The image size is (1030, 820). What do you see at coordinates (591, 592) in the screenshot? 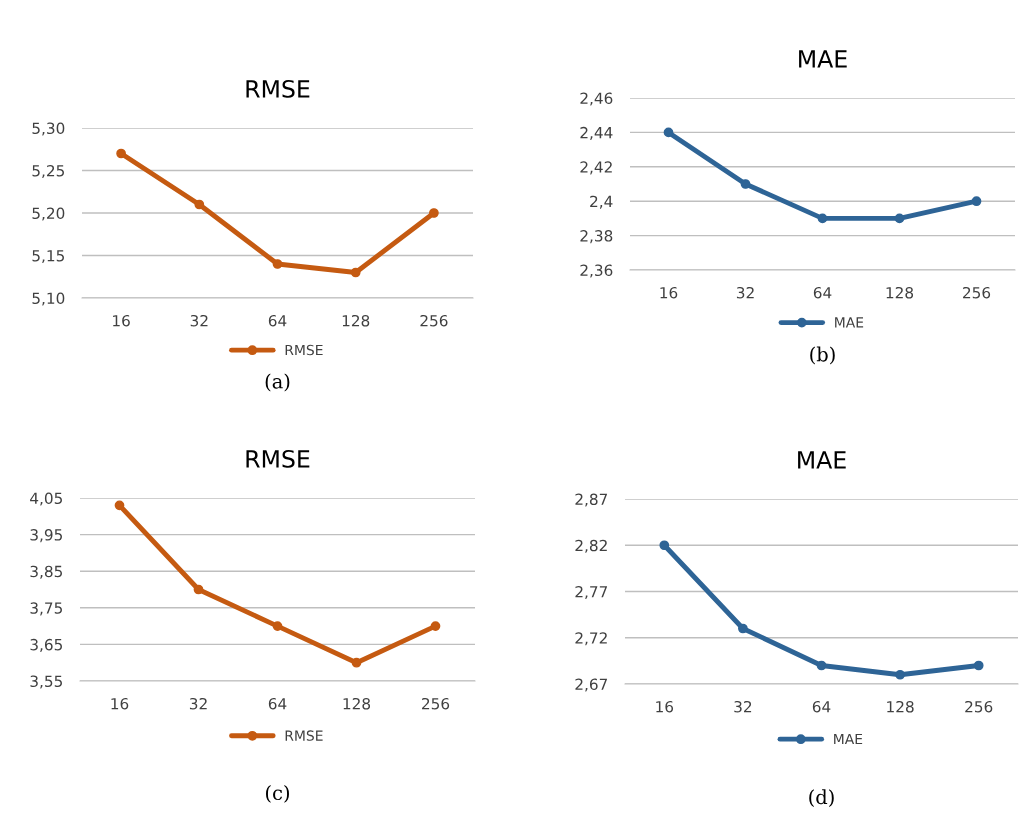
I see `y-tick-label: 2,77` at bounding box center [591, 592].